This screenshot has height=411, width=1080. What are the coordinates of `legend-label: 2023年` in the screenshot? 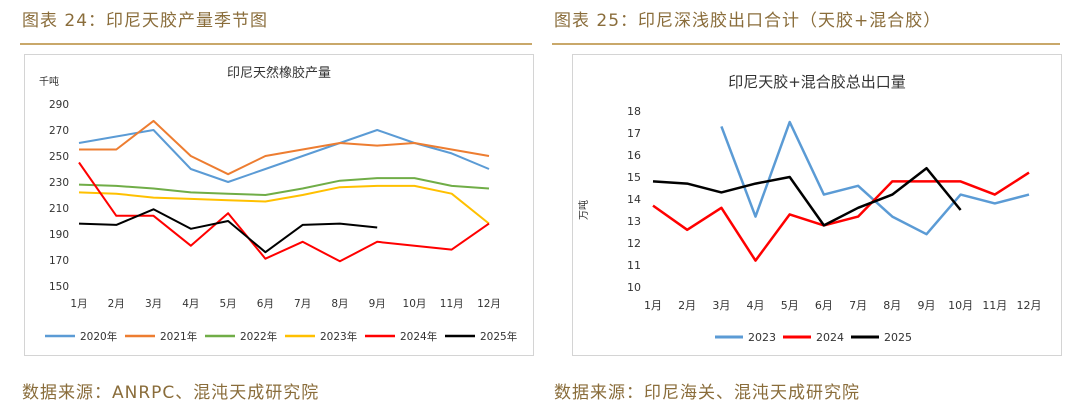 It's located at (338, 336).